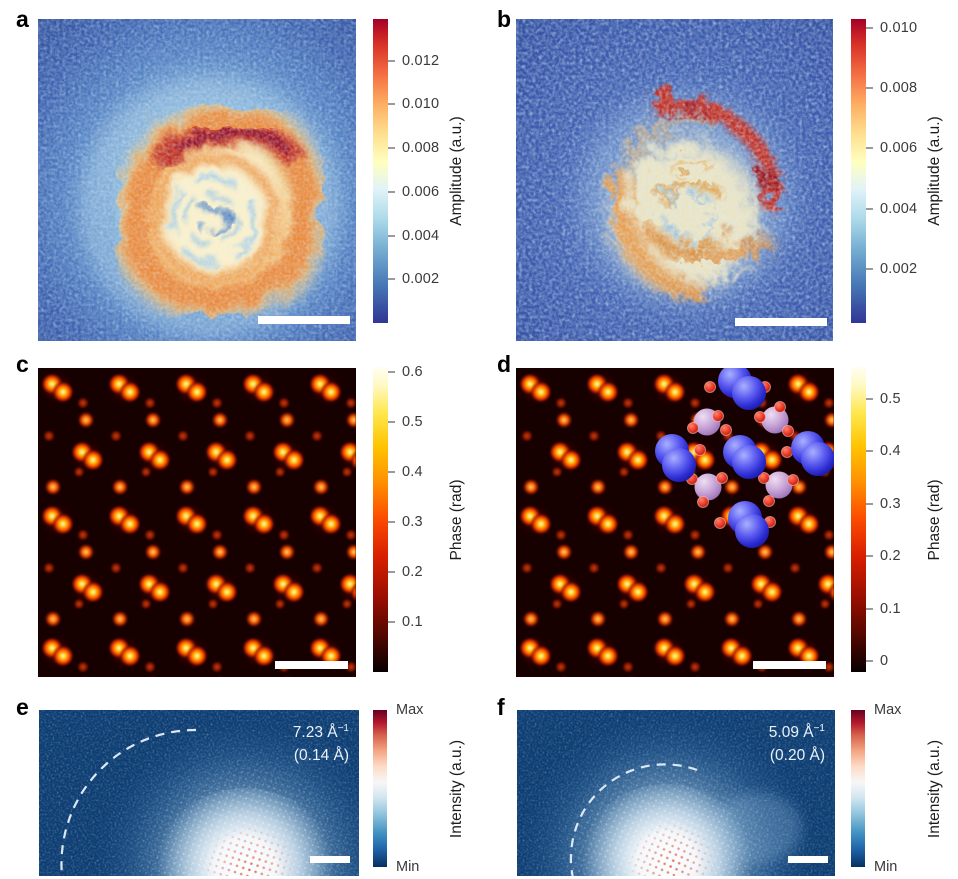 The height and width of the screenshot is (879, 958). I want to click on resolution-annotation: 7.23 Å−1 (0.14 Å), so click(321, 744).